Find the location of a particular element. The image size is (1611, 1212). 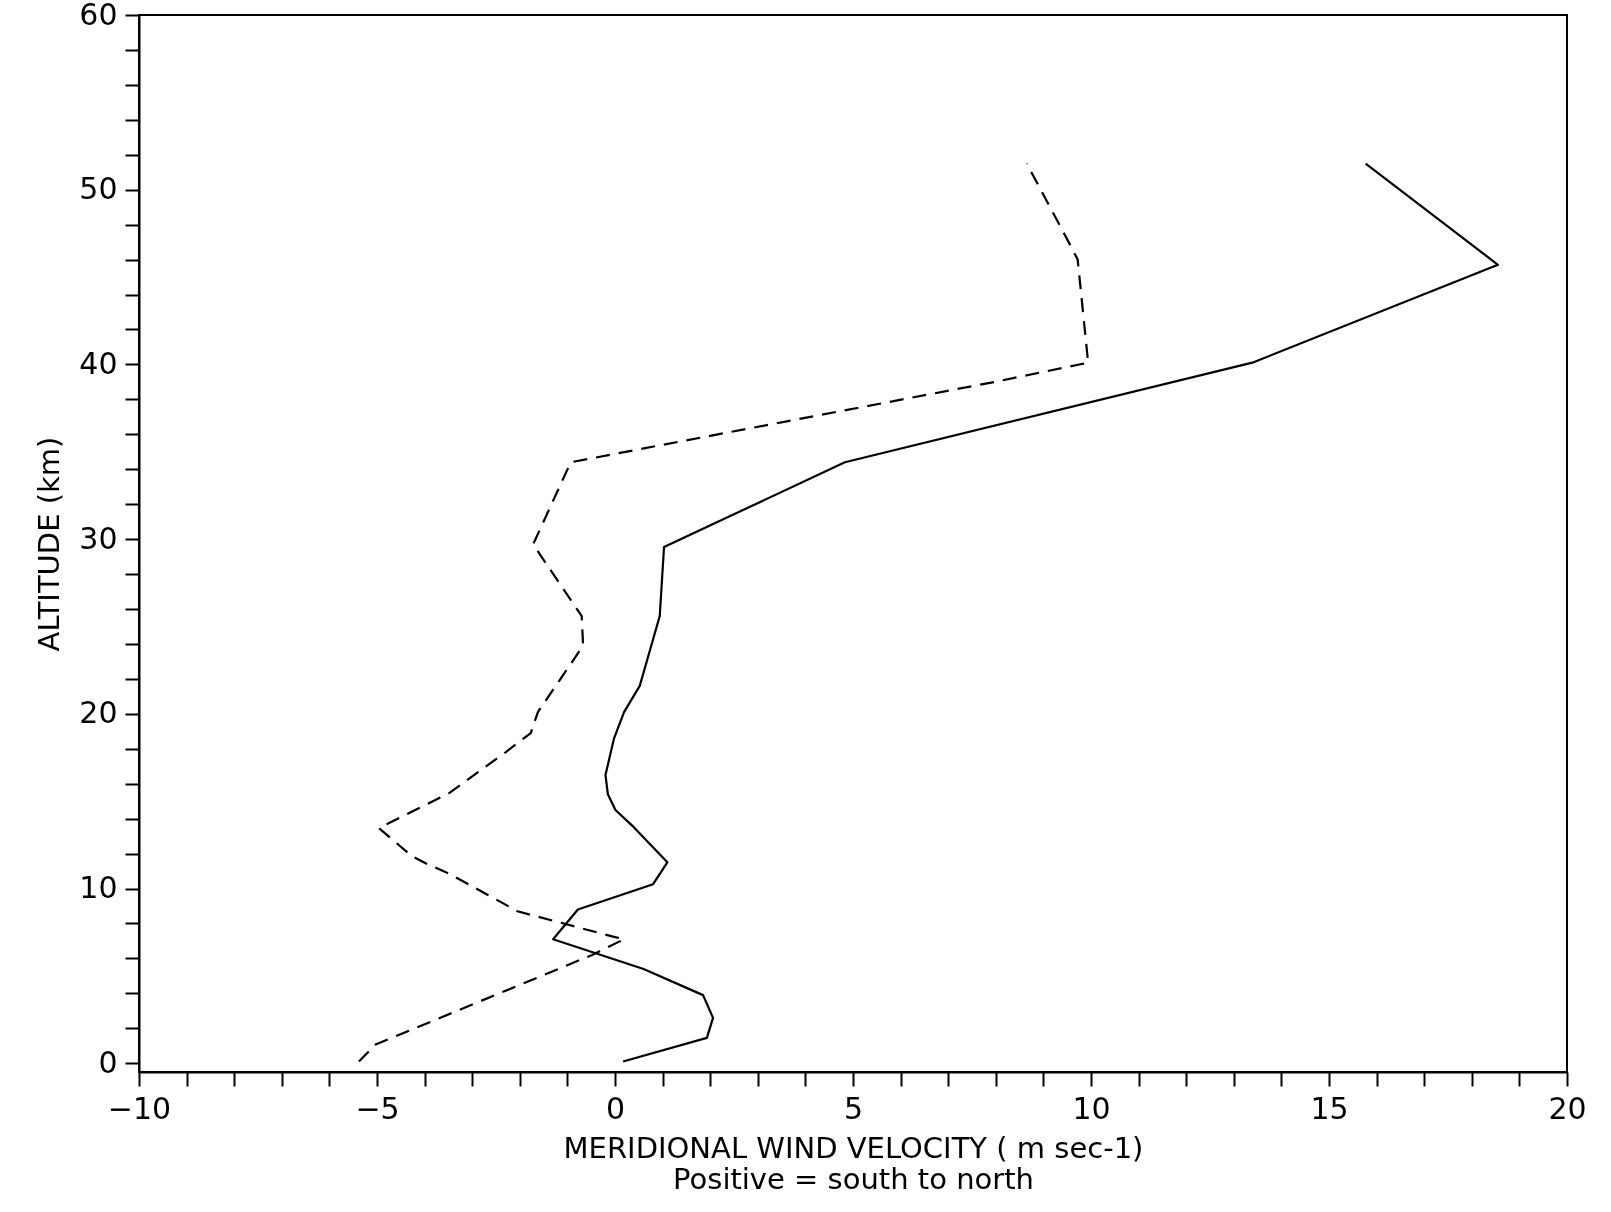

y-tick-label: 40 is located at coordinates (98, 363).